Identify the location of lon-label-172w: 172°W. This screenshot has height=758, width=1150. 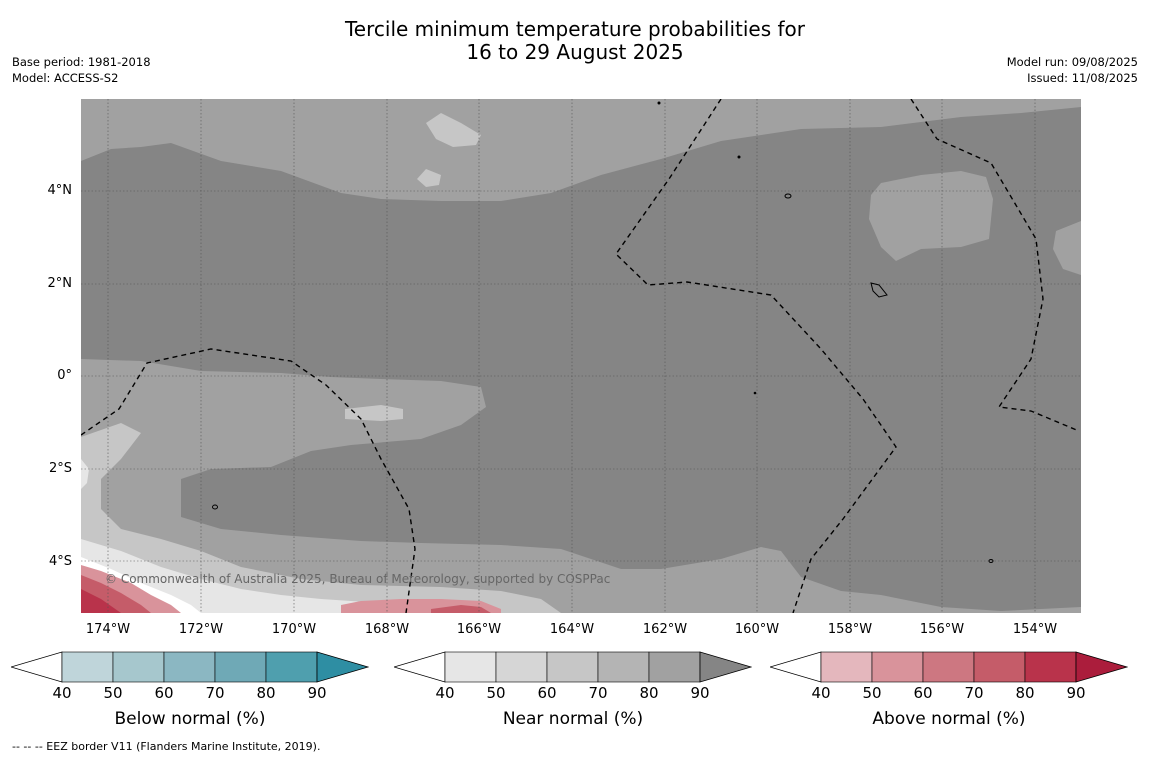
(201, 629).